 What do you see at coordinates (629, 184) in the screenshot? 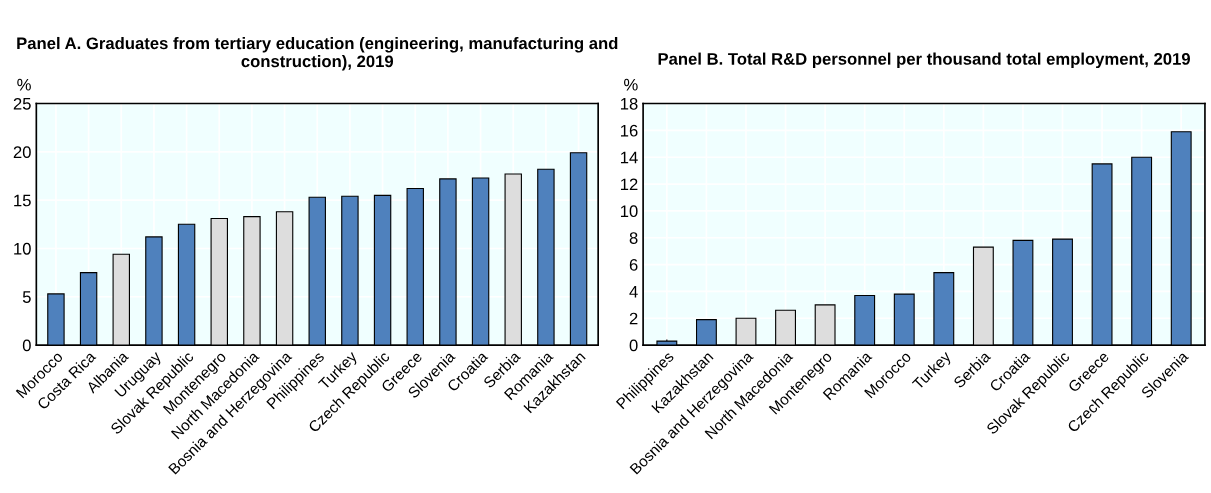
I see `y-tick-label: 12` at bounding box center [629, 184].